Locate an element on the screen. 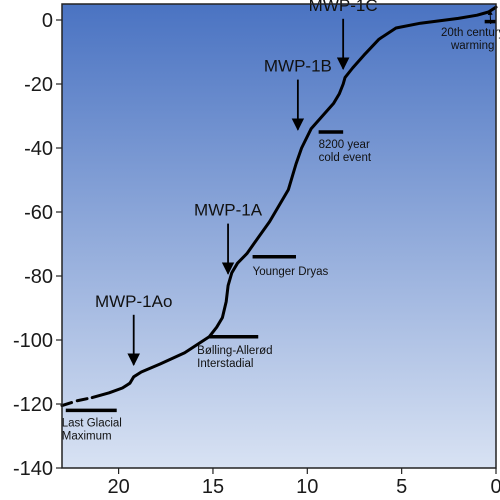 Image resolution: width=500 pixels, height=500 pixels. x-tick-label: 15 is located at coordinates (213, 487).